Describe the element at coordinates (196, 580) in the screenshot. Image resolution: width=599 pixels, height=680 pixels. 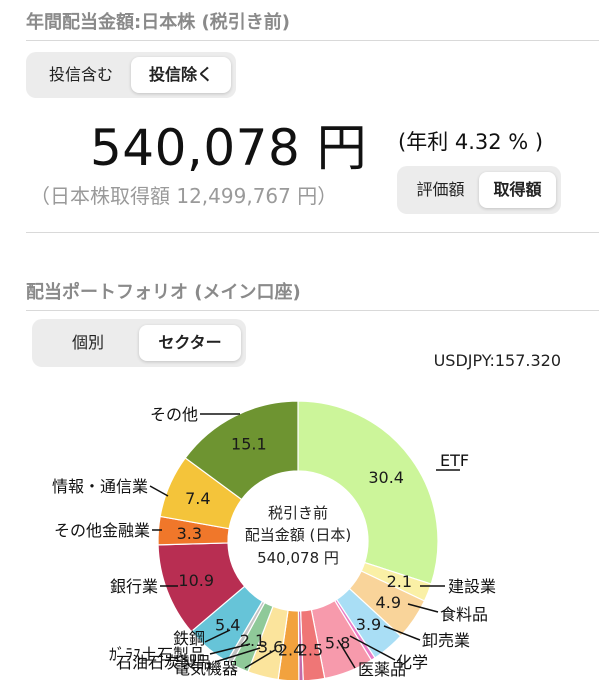
I see `slice-value-label: 10.9` at that location.